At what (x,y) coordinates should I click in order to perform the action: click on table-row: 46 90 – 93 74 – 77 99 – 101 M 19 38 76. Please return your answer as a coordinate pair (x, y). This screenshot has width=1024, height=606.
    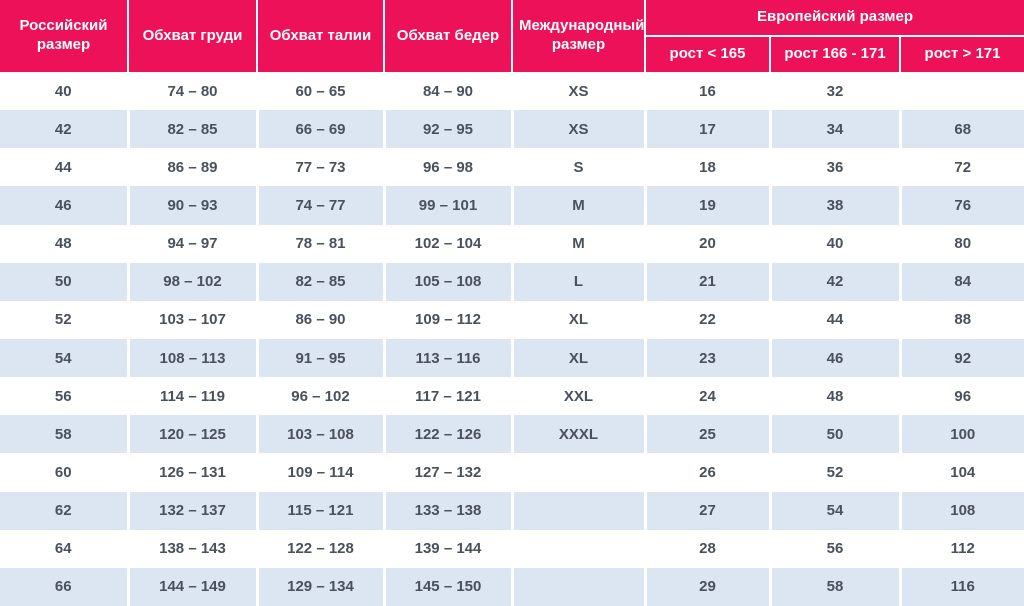
    Looking at the image, I should click on (512, 205).